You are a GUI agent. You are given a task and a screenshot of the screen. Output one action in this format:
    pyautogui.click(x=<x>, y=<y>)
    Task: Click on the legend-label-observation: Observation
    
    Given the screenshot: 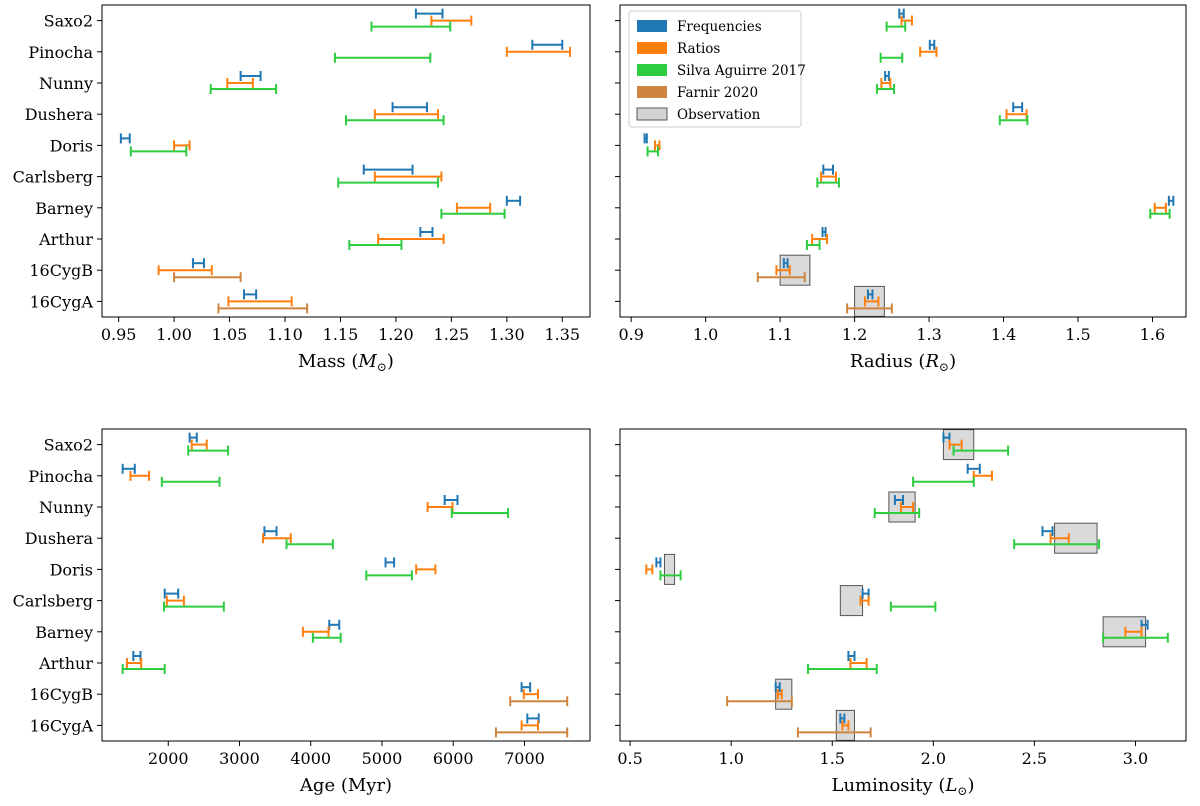 What is the action you would take?
    pyautogui.click(x=719, y=115)
    